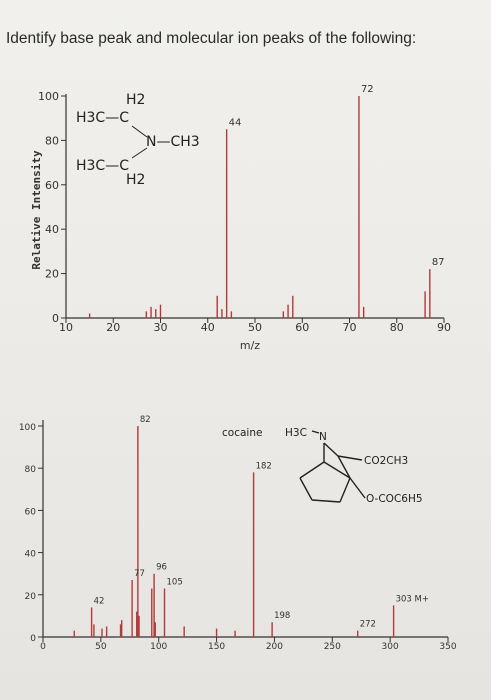 This screenshot has height=700, width=491. I want to click on chart1-xlabel: m/z, so click(250, 345).